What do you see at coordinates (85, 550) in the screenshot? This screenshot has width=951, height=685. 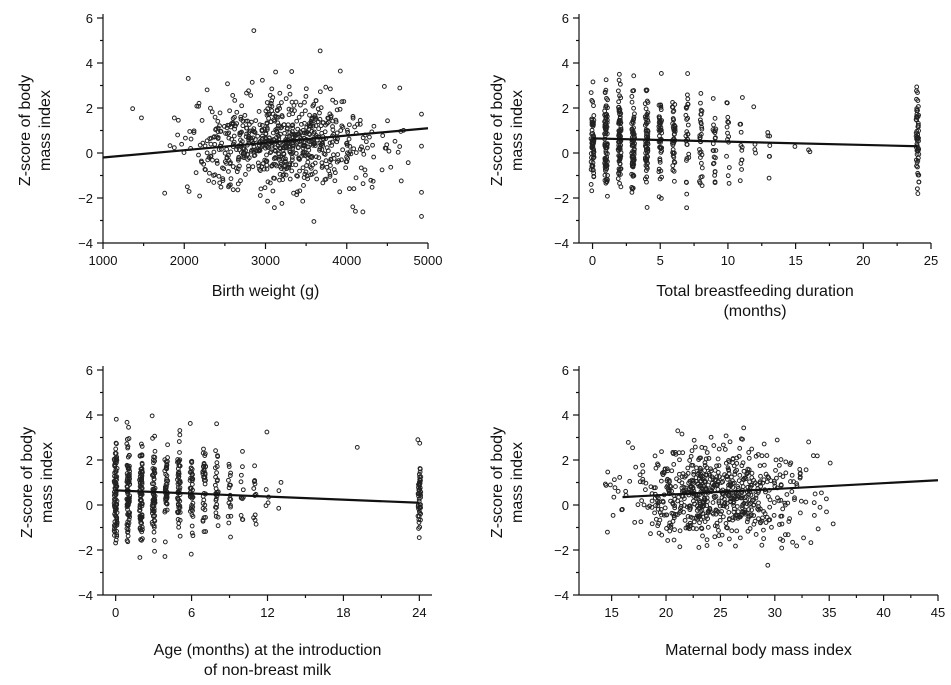 I see `y-tick-label: −2` at bounding box center [85, 550].